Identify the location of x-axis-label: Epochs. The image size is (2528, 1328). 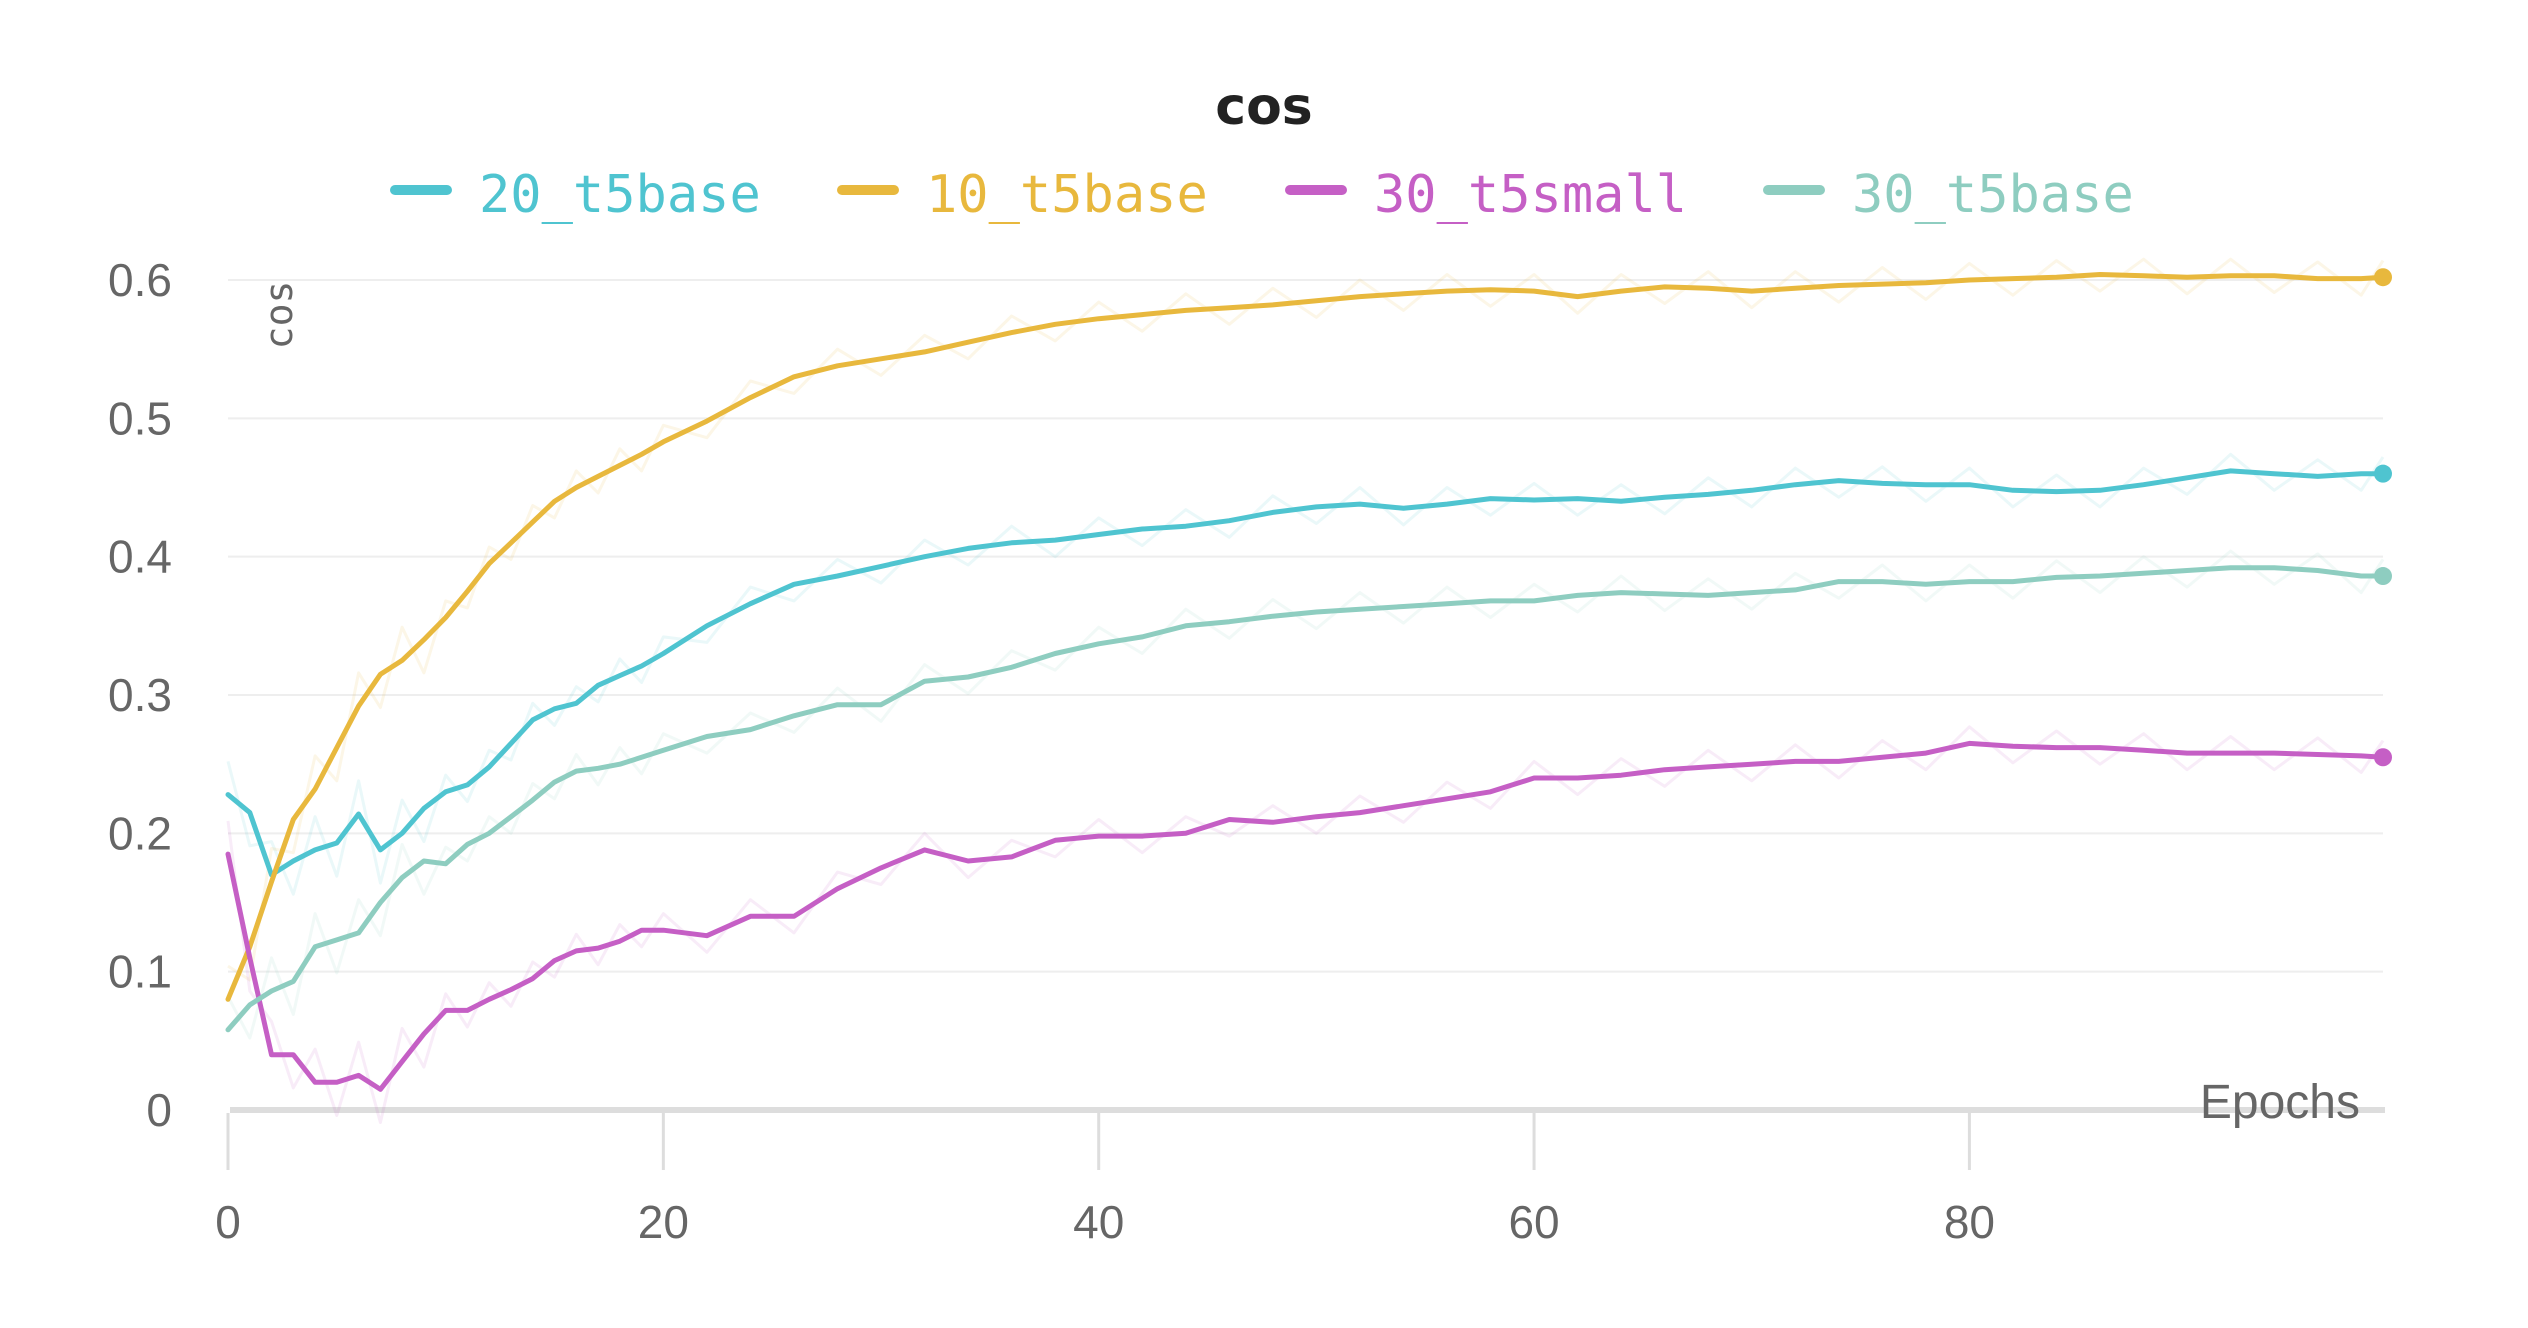
(2280, 1102).